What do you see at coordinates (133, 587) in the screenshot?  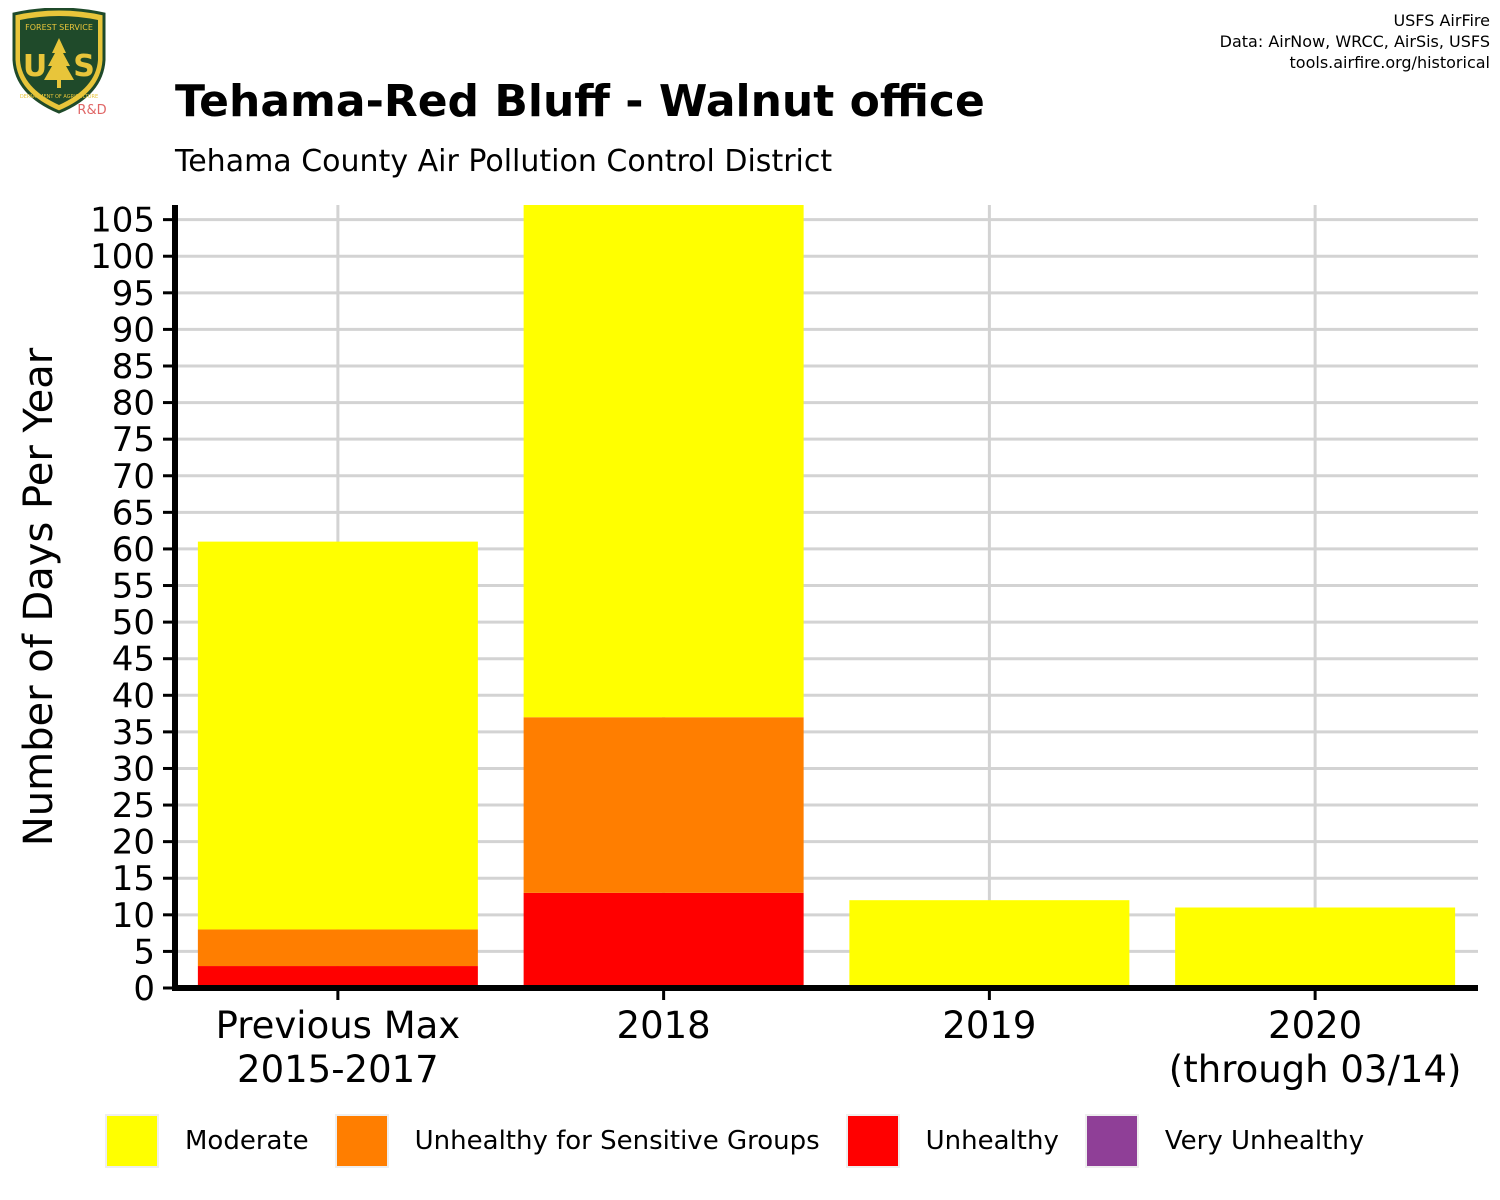 I see `y-tick-label: 55` at bounding box center [133, 587].